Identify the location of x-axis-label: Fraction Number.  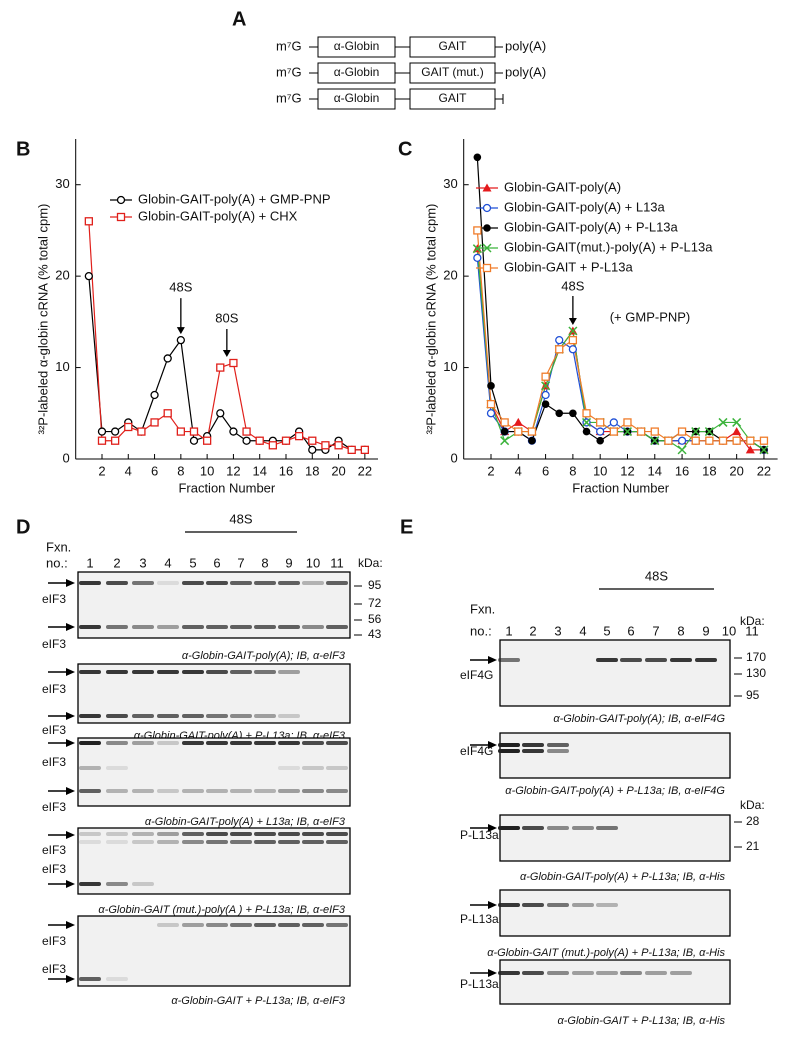
(620, 487).